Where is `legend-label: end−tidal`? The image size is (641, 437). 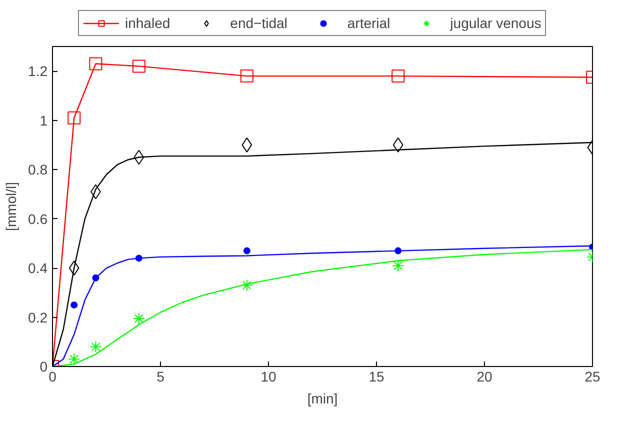
legend-label: end−tidal is located at coordinates (259, 23).